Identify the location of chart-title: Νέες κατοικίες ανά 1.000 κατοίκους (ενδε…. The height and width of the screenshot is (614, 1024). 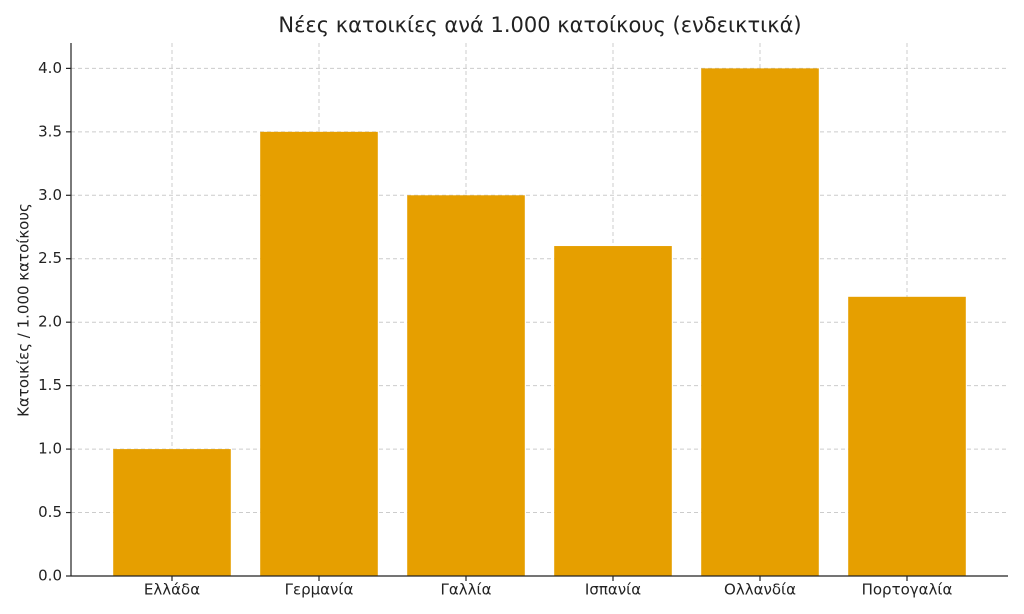
(539, 25).